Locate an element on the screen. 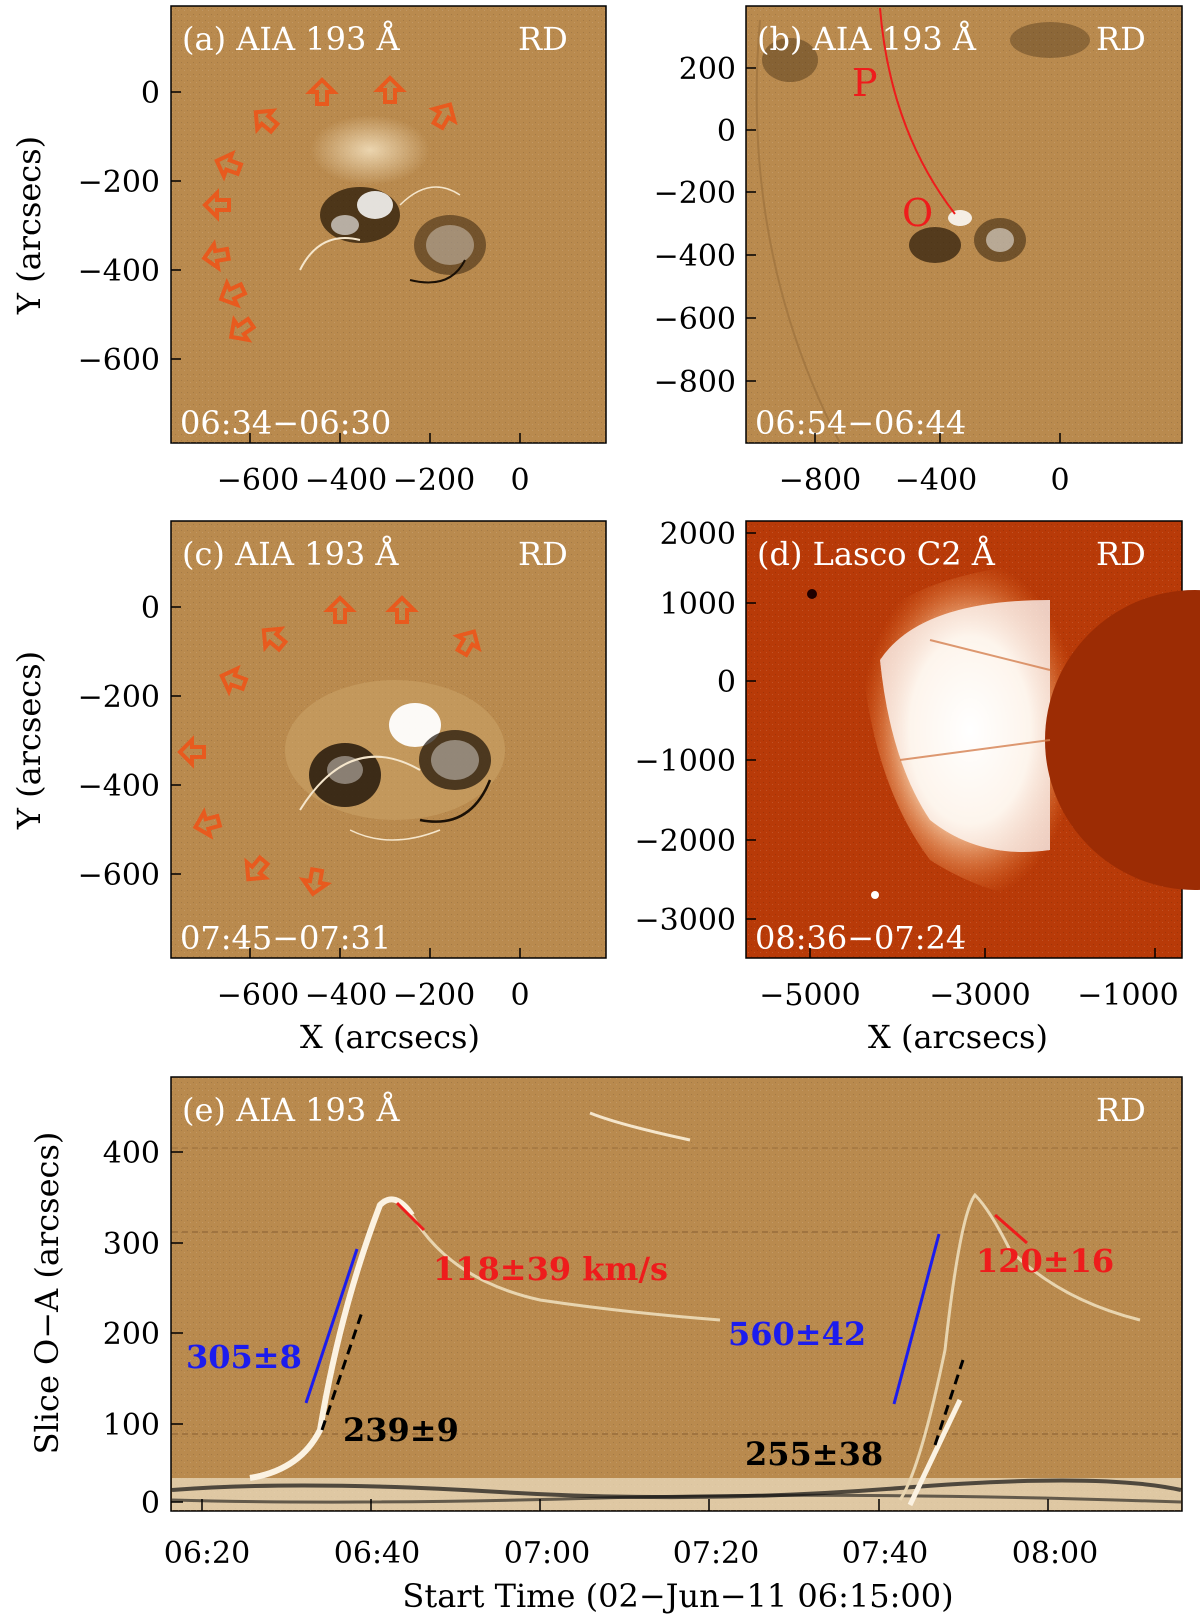 This screenshot has height=1619, width=1200. active-region-b is located at coordinates (926, 142).